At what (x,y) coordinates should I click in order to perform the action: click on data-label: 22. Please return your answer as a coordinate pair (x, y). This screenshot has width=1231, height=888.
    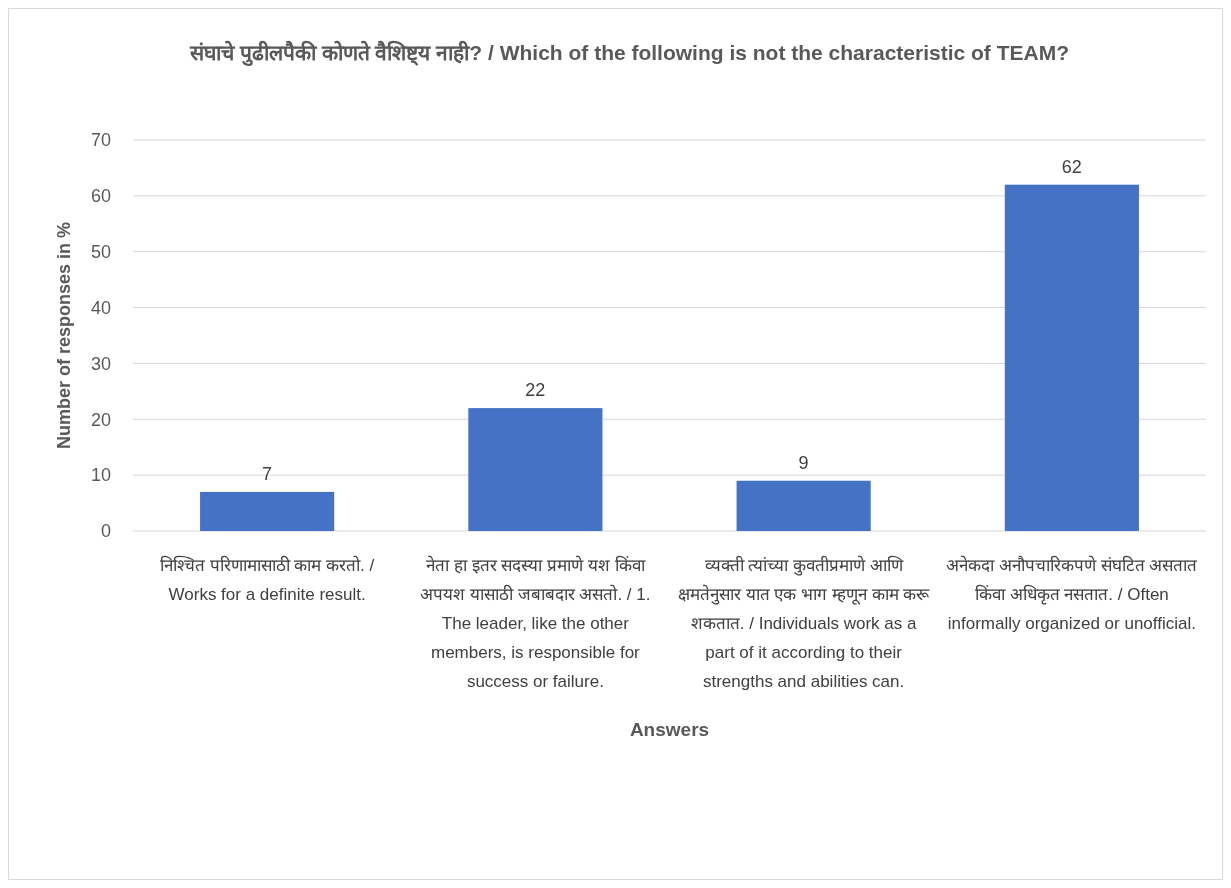
    Looking at the image, I should click on (535, 390).